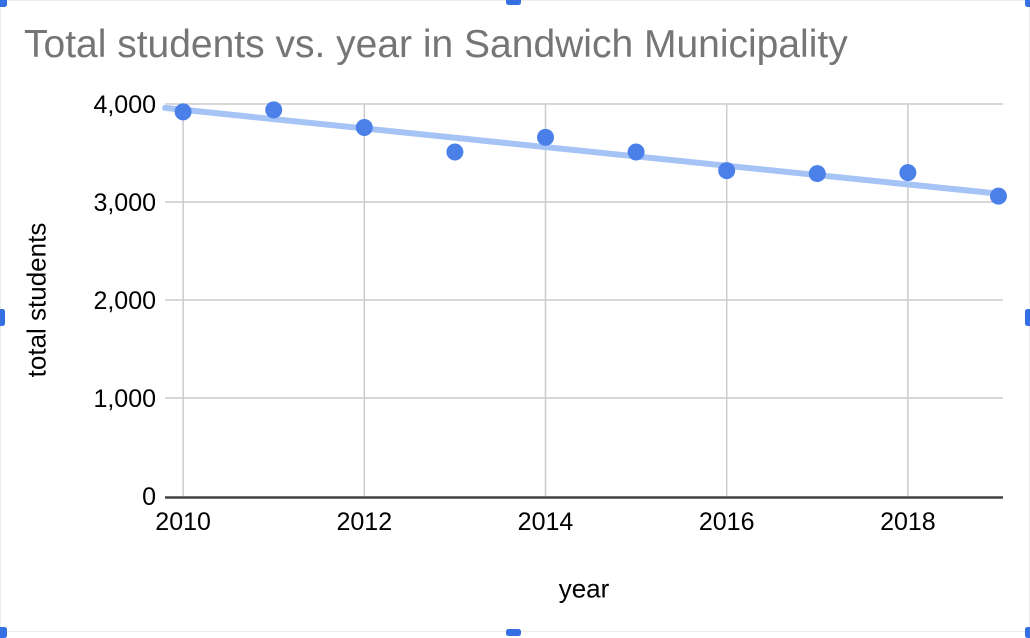  What do you see at coordinates (3, 632) in the screenshot?
I see `selection-handle-bottom-left` at bounding box center [3, 632].